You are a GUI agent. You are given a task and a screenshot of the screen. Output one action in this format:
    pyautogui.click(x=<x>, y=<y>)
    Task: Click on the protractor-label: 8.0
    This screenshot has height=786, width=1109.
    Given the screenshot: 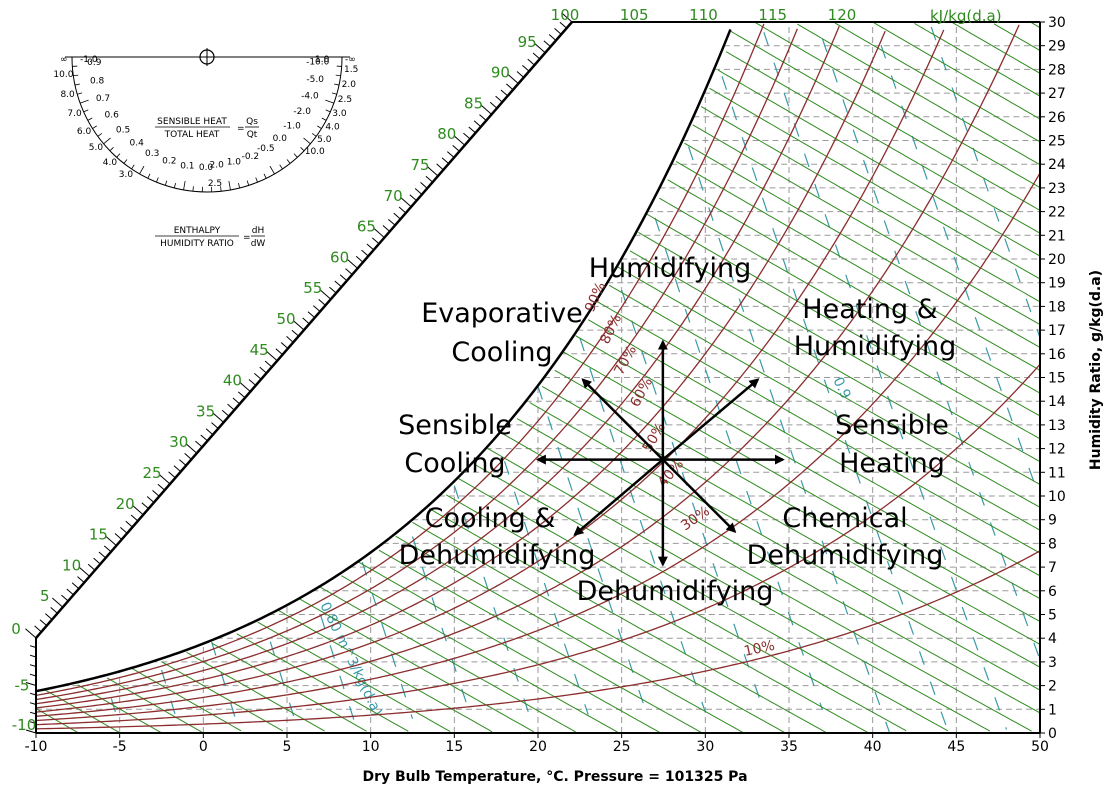 What is the action you would take?
    pyautogui.click(x=67, y=95)
    